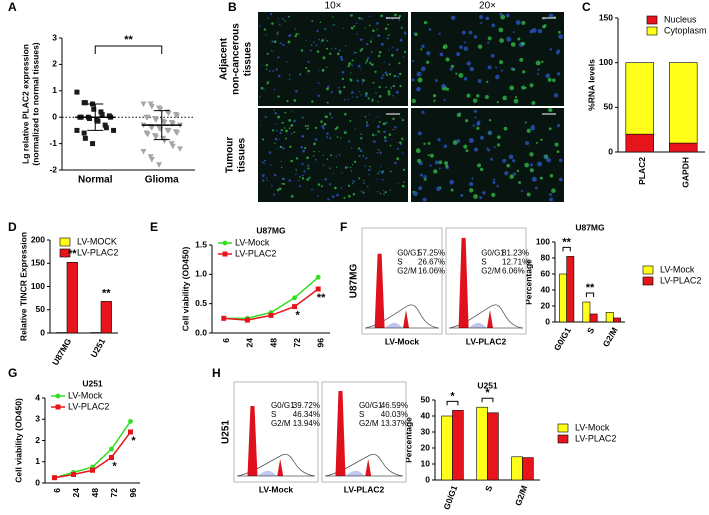 Image resolution: width=709 pixels, height=515 pixels. I want to click on plot-label: LV-Mock, so click(402, 341).